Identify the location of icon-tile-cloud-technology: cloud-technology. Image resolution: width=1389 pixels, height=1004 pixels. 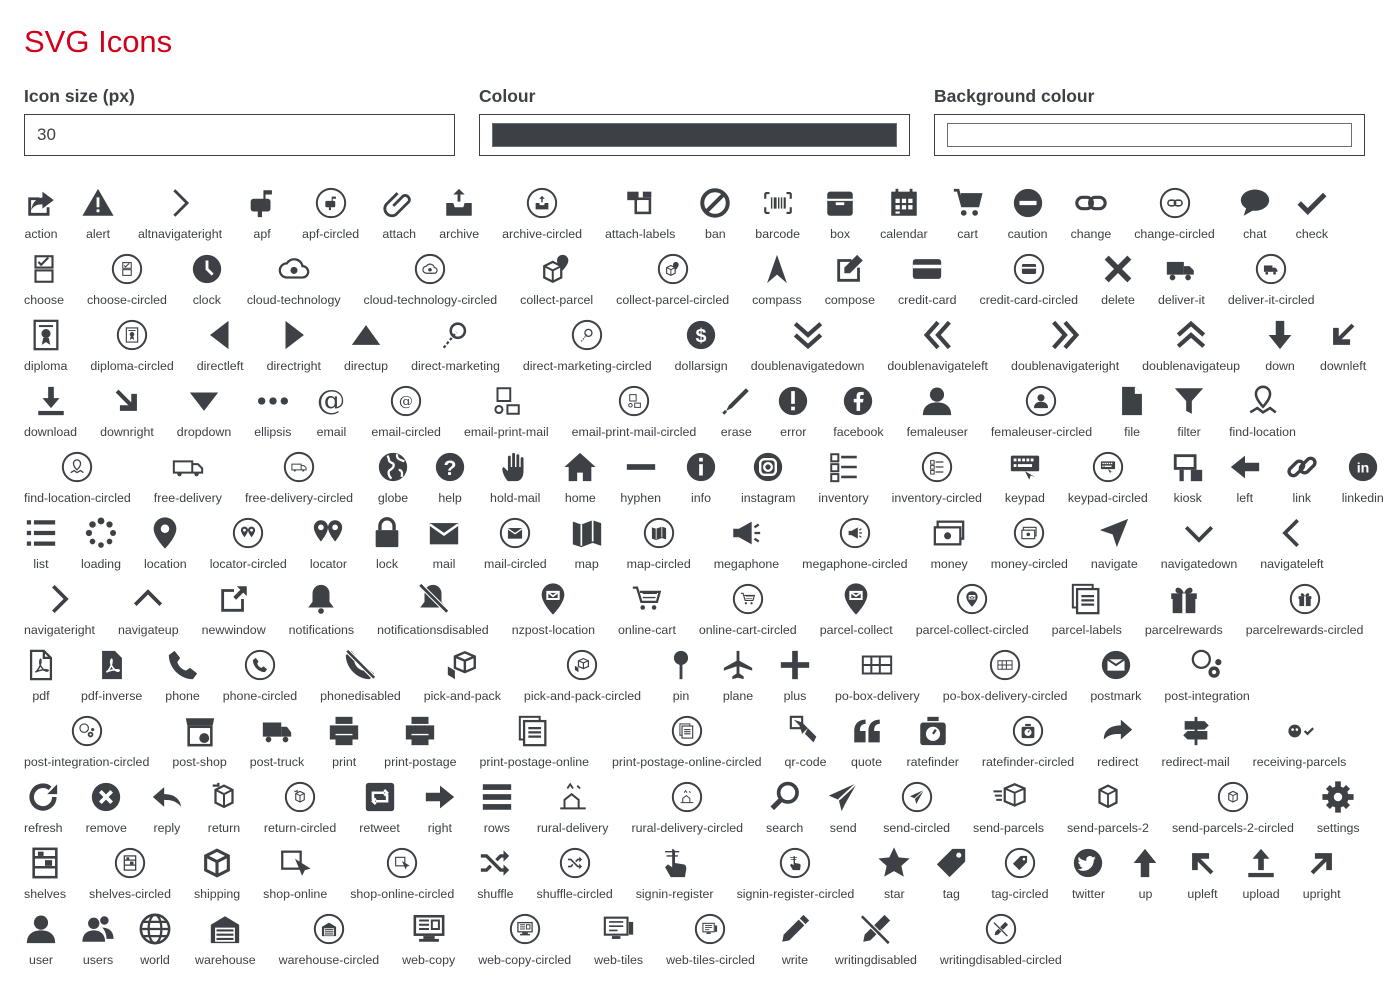
(294, 280).